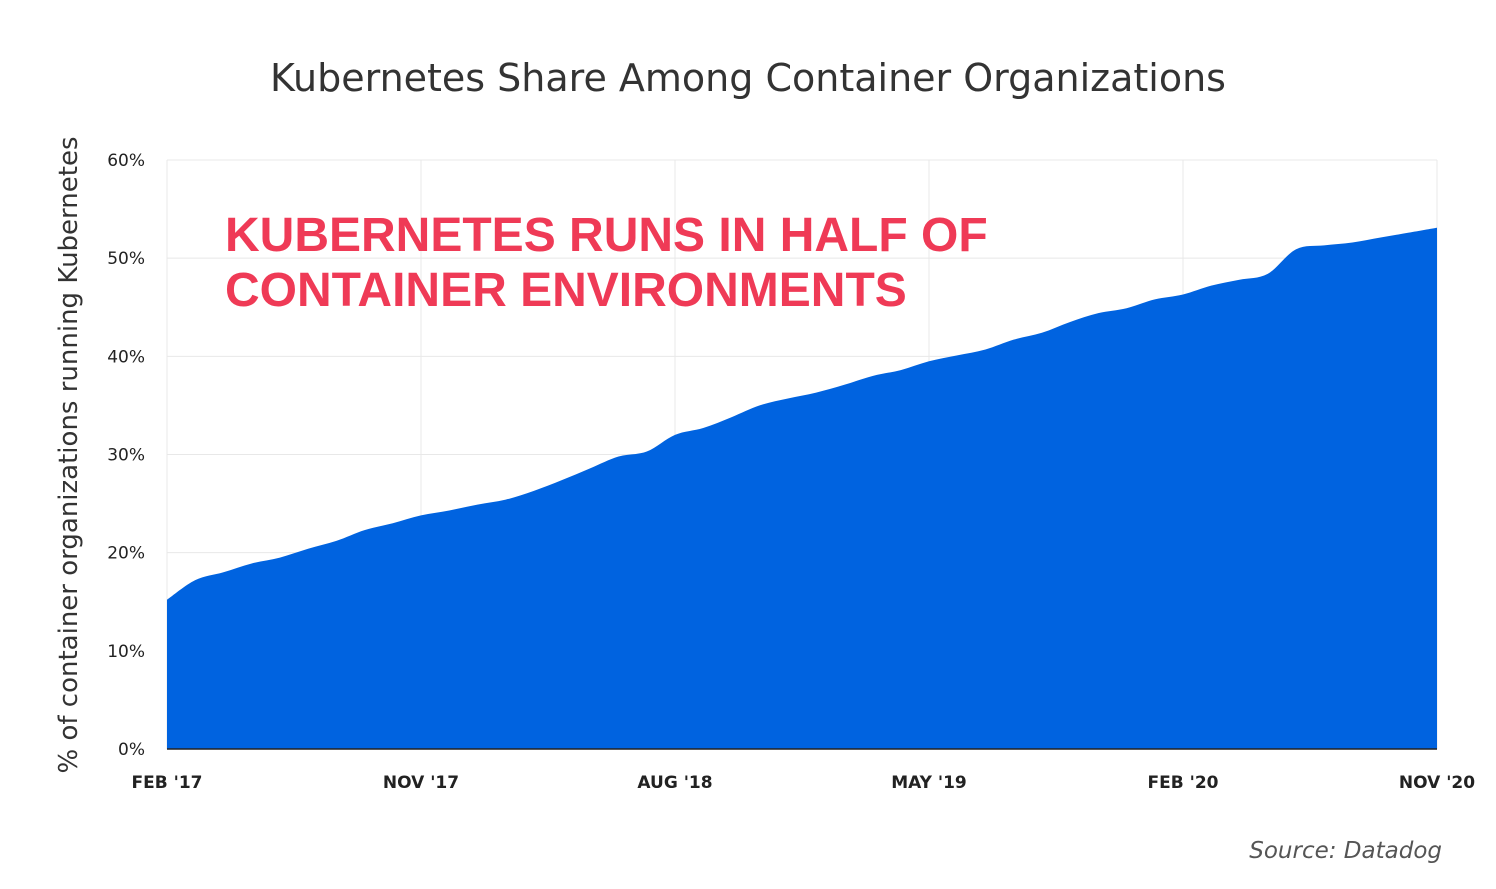 The height and width of the screenshot is (889, 1496). What do you see at coordinates (606, 235) in the screenshot?
I see `annotation-line-1: KUBERNETES RUNS IN HALF OF` at bounding box center [606, 235].